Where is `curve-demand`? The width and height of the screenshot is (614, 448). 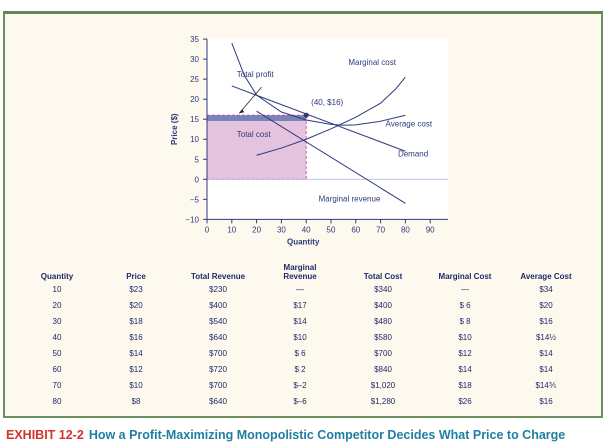
curve-demand is located at coordinates (318, 118).